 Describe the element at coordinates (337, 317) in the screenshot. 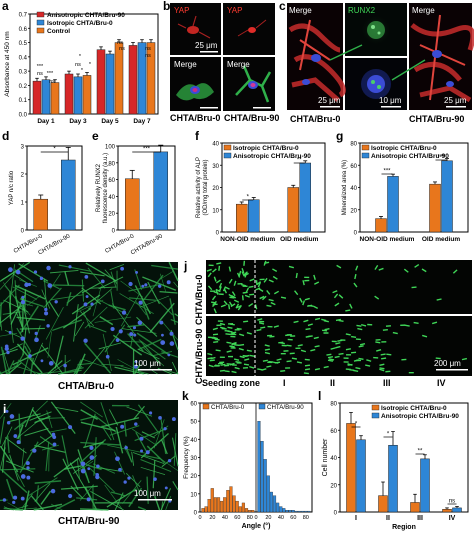

I see `cells-j` at that location.